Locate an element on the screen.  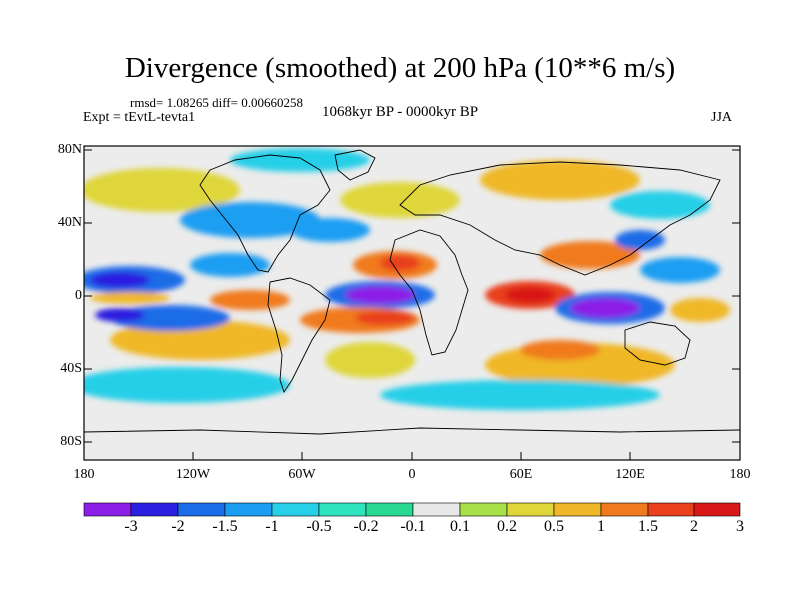
field-pacific-equator-positive is located at coordinates (130, 298).